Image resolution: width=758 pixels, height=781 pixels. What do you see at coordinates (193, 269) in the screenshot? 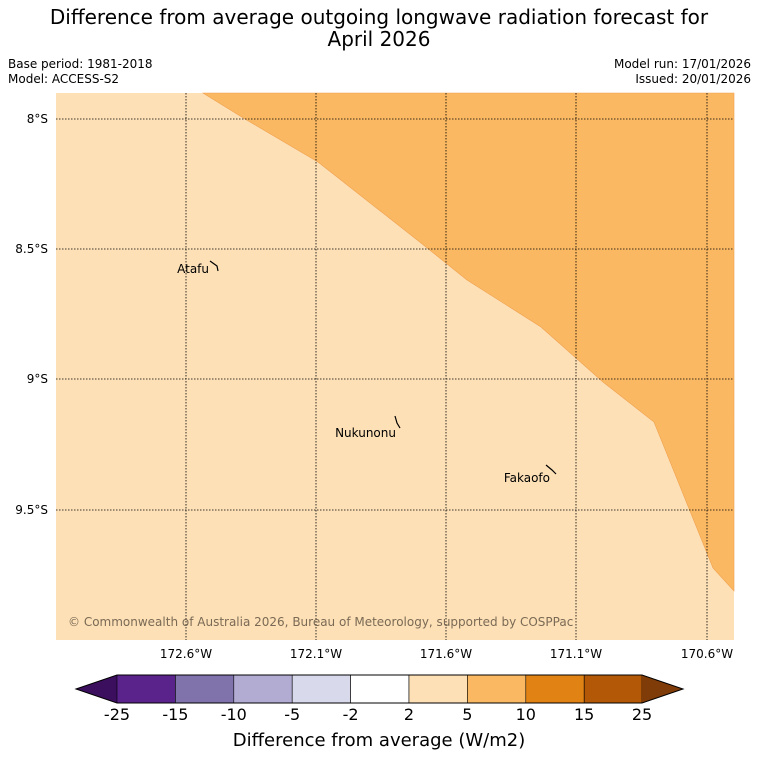
I see `place-label-atafu: Atafu` at bounding box center [193, 269].